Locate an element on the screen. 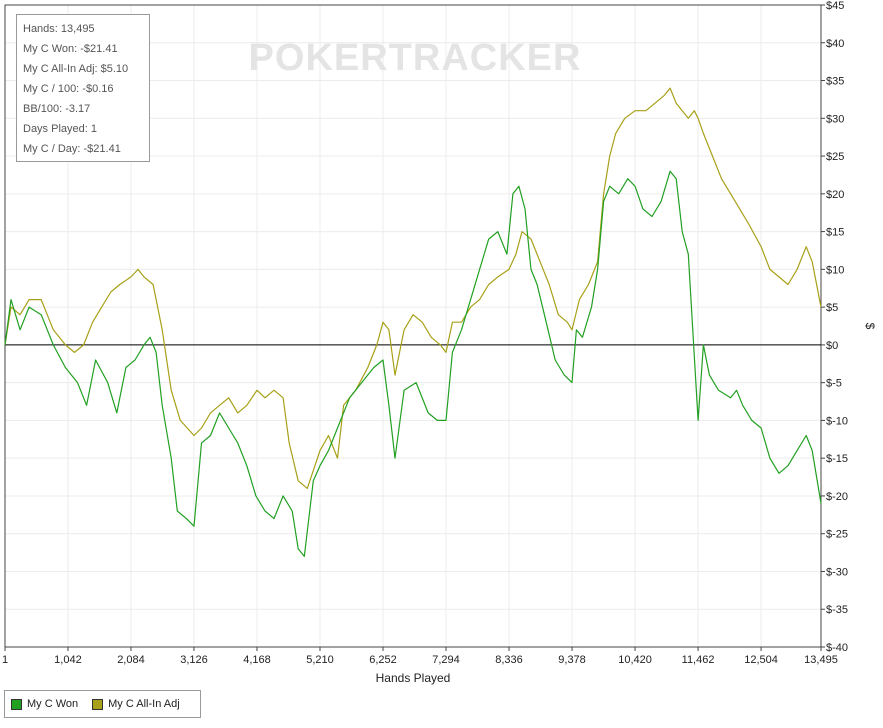 This screenshot has width=883, height=728. x-tick-label: 5,210 is located at coordinates (320, 660).